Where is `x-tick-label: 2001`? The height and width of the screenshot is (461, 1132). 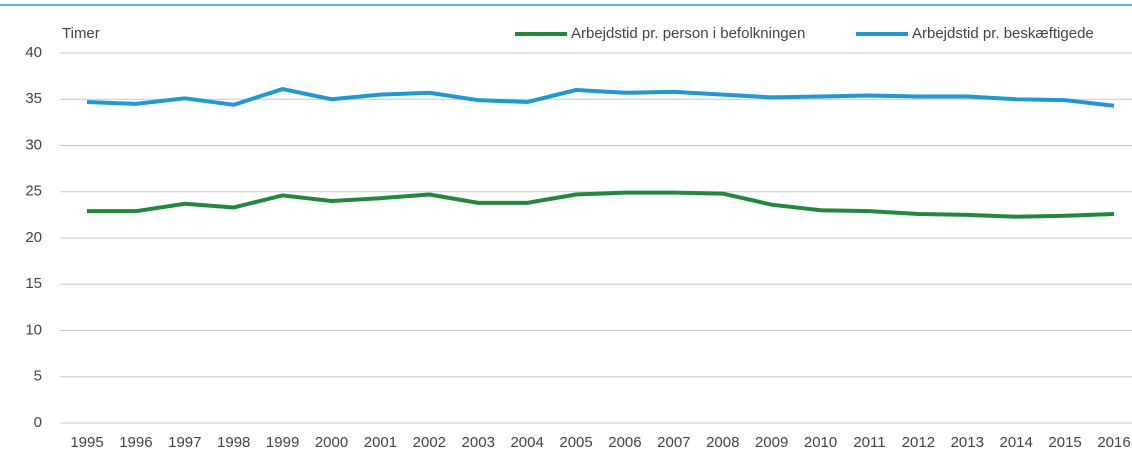
x-tick-label: 2001 is located at coordinates (380, 442).